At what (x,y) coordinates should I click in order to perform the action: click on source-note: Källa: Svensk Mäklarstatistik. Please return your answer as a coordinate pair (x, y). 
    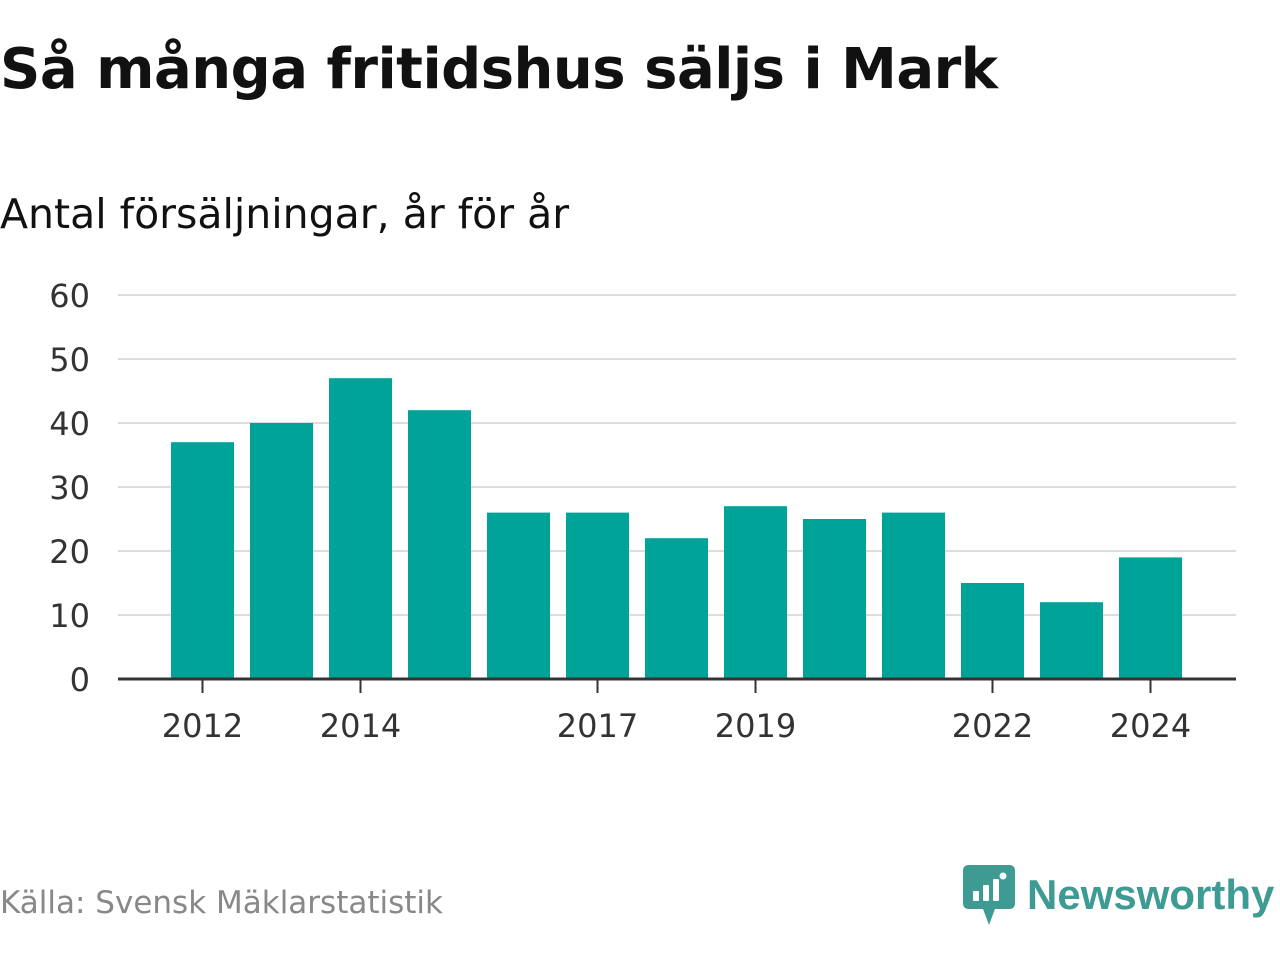
    Looking at the image, I should click on (221, 903).